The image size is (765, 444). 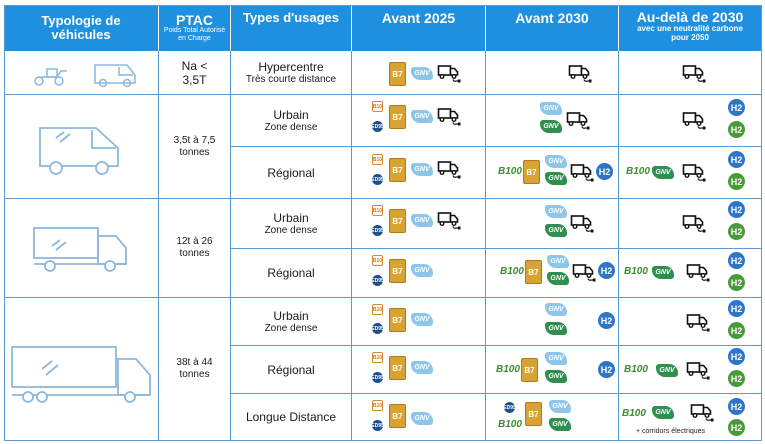 I want to click on header-typologie: Typologie de véhicules, so click(x=81, y=28).